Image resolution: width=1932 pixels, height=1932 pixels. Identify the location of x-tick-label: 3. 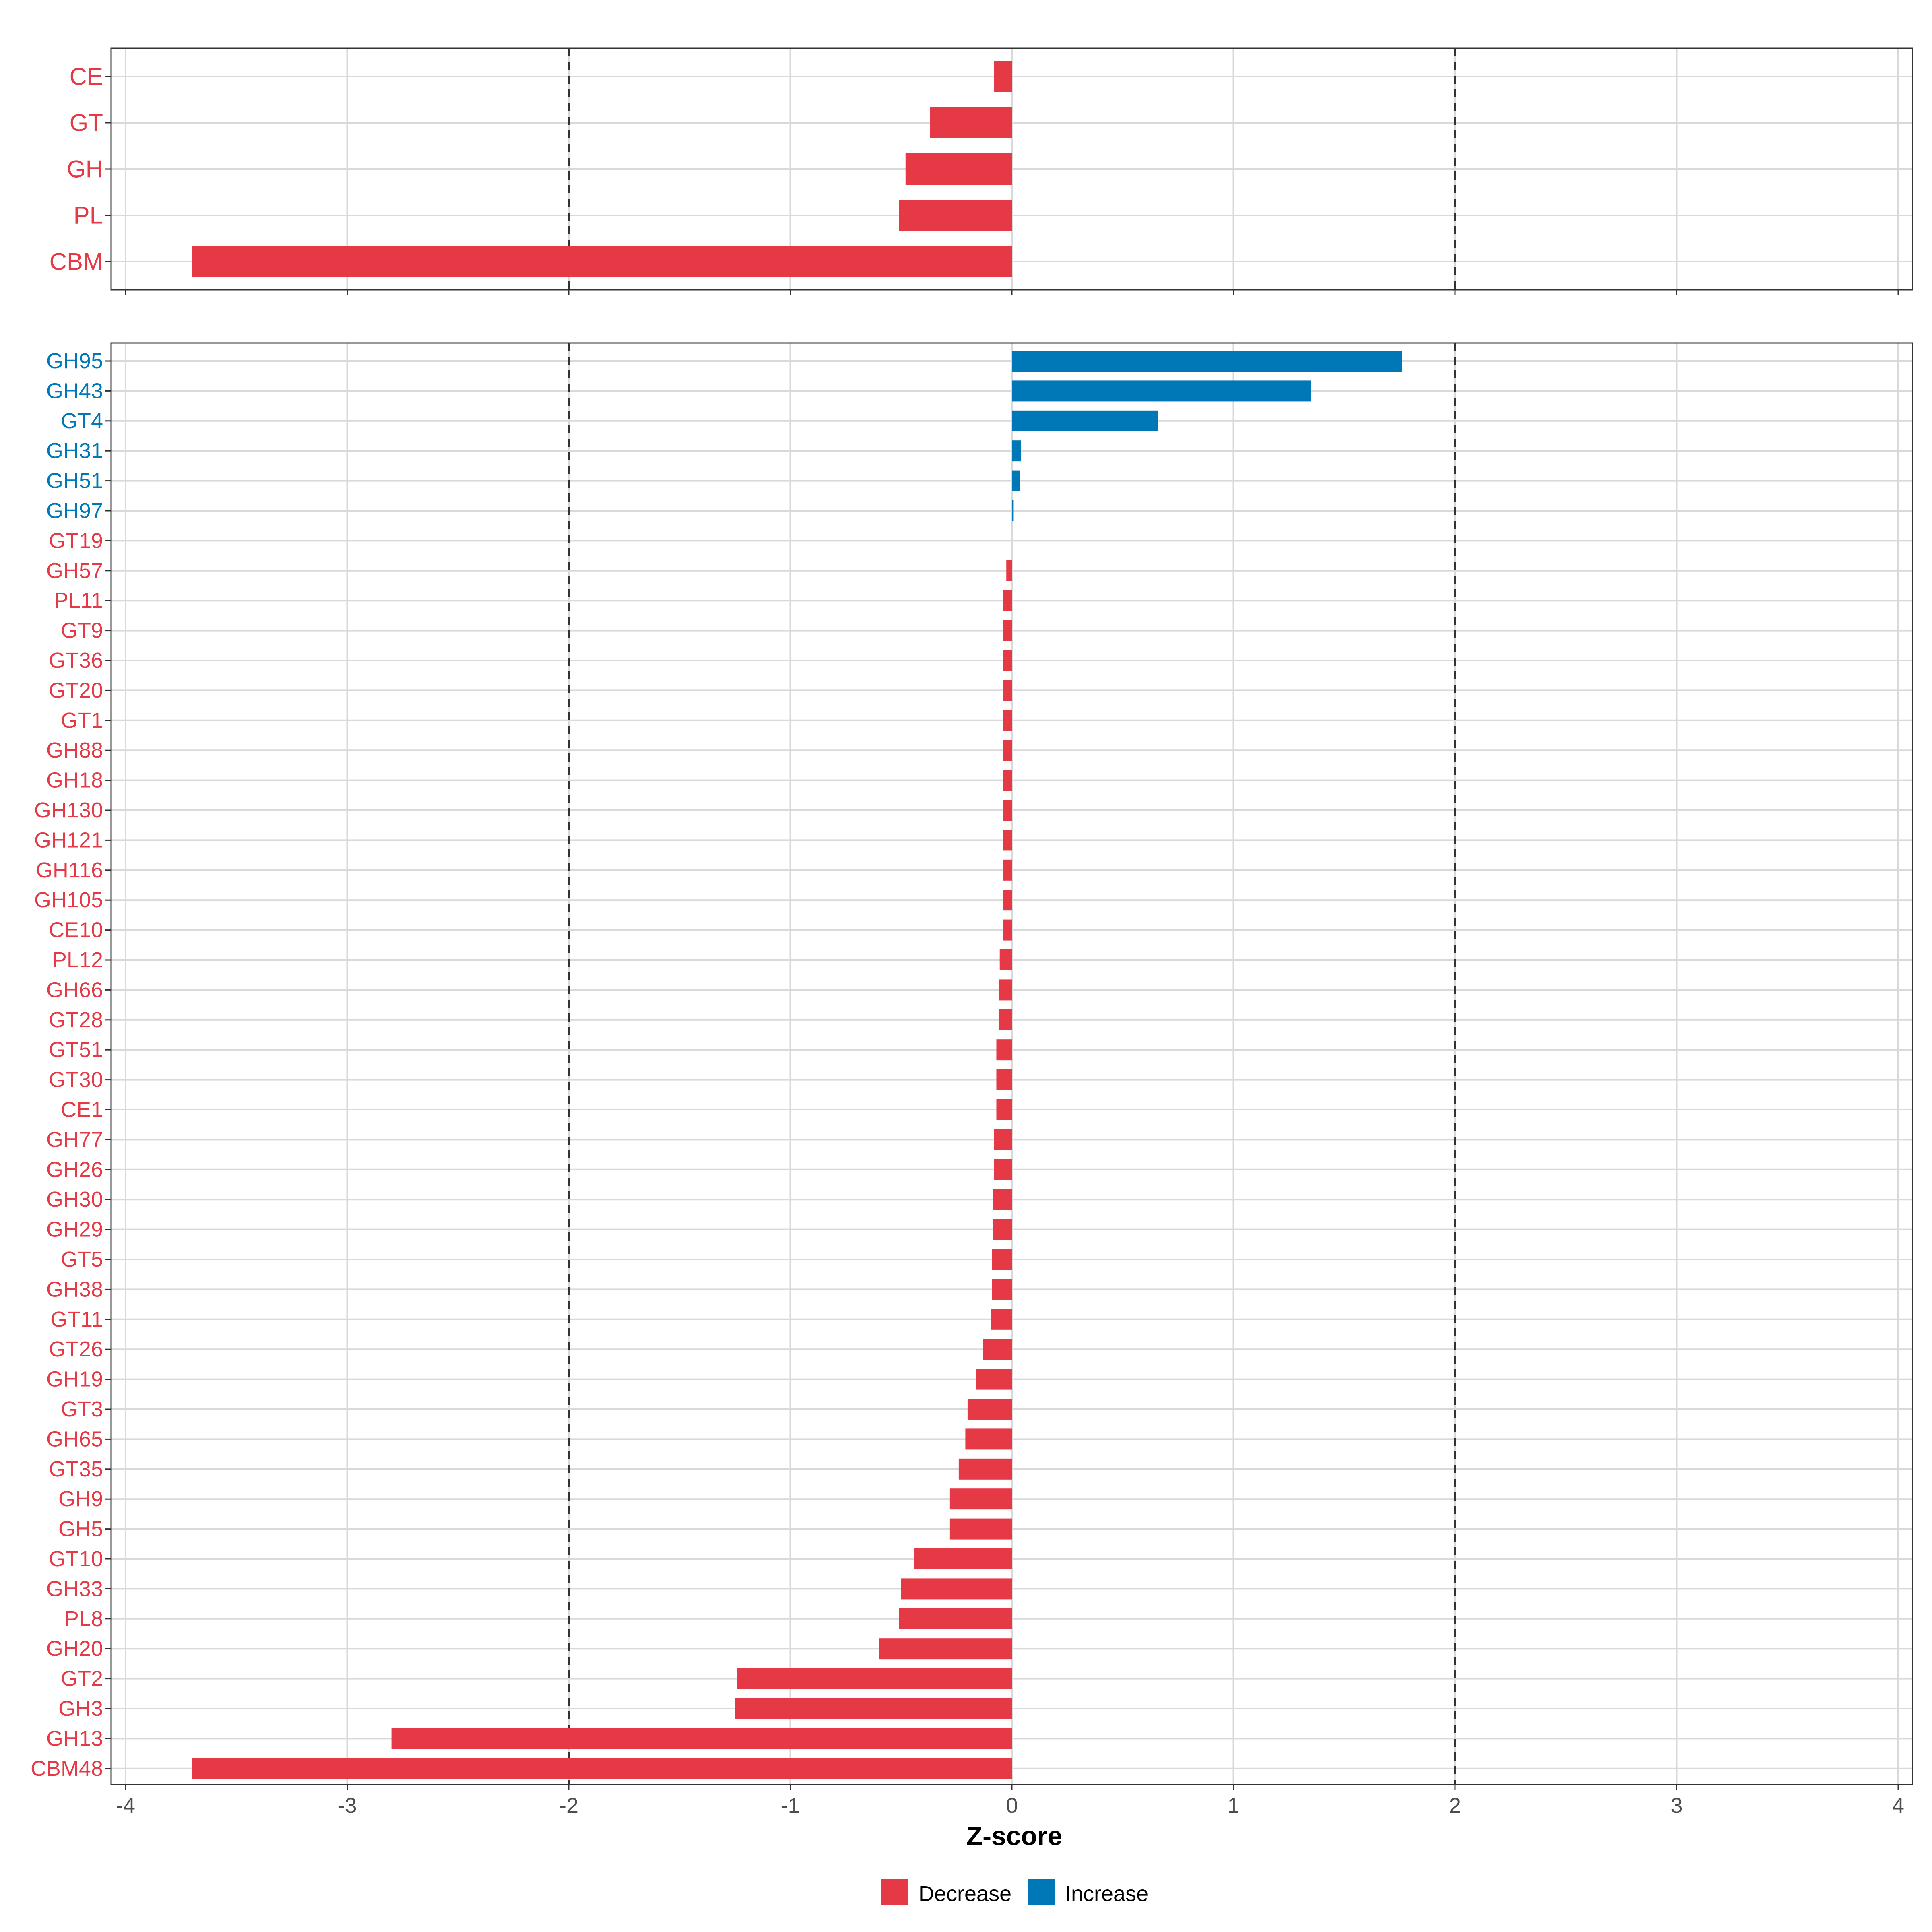
(1676, 1806).